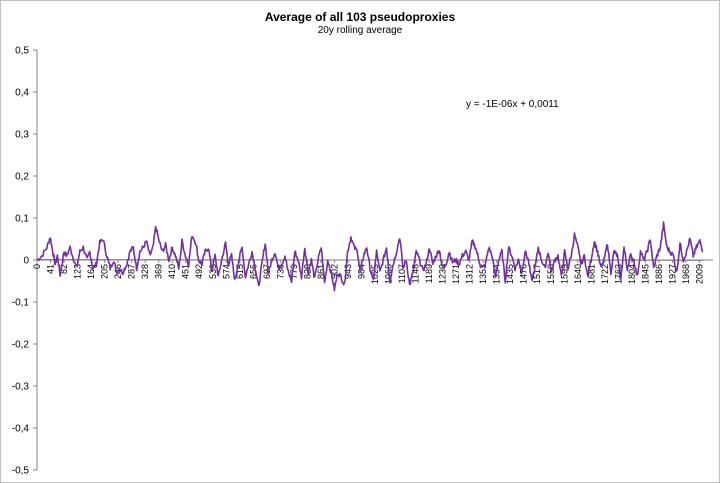  What do you see at coordinates (334, 271) in the screenshot?
I see `x-tick-label: 902` at bounding box center [334, 271].